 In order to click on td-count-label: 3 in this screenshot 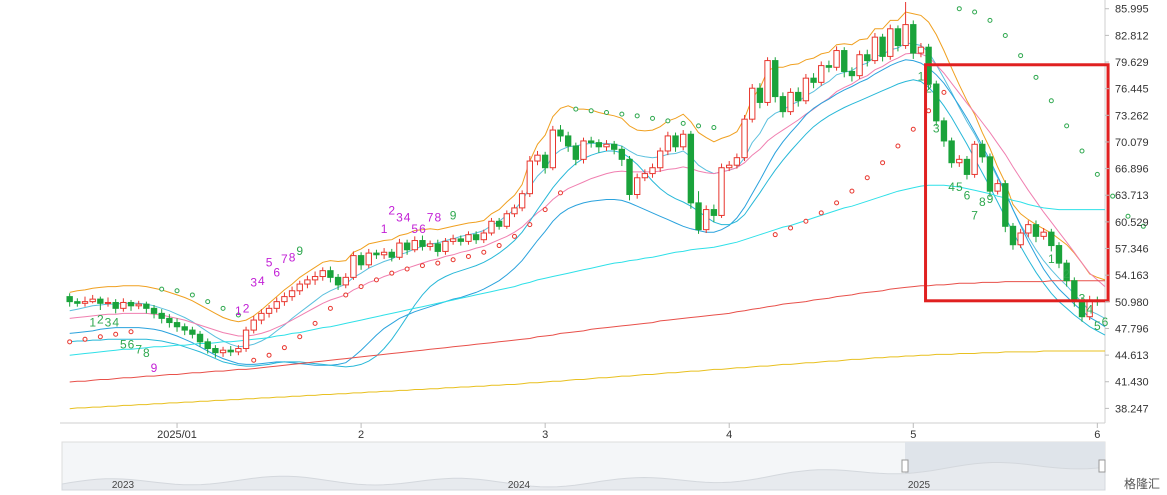, I will do `click(253, 283)`.